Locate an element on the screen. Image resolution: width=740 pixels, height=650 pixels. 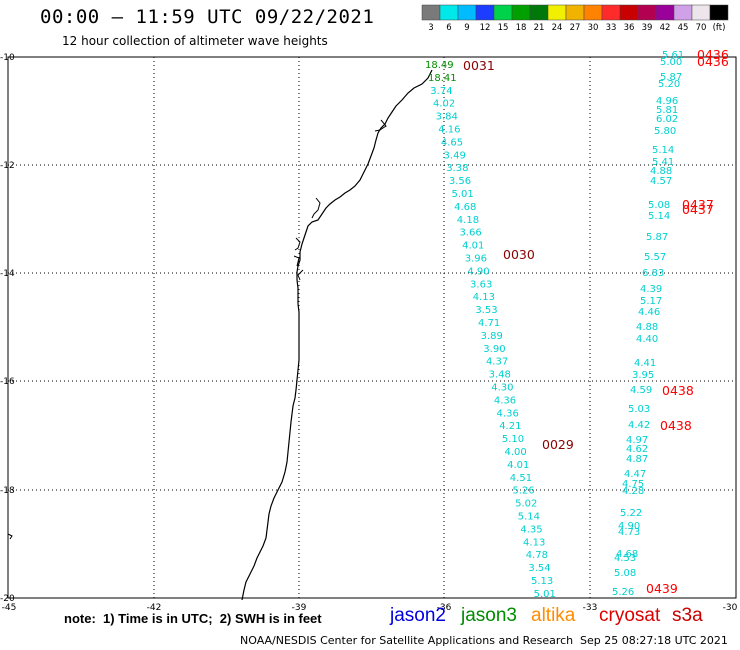
coastline-islands is located at coordinates (340, 200).